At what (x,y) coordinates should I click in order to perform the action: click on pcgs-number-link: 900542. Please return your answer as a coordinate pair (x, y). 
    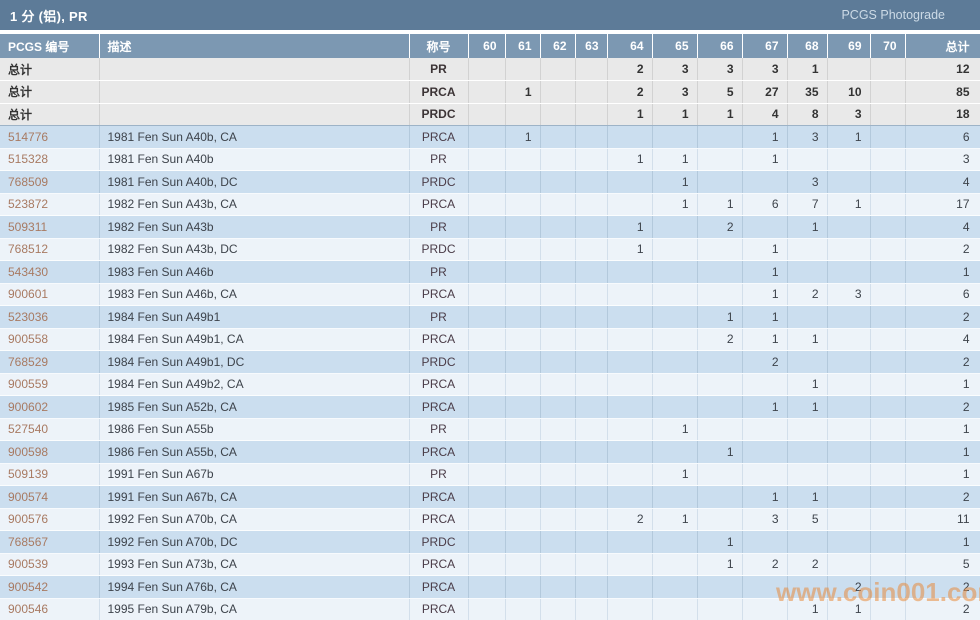
    Looking at the image, I should click on (28, 586).